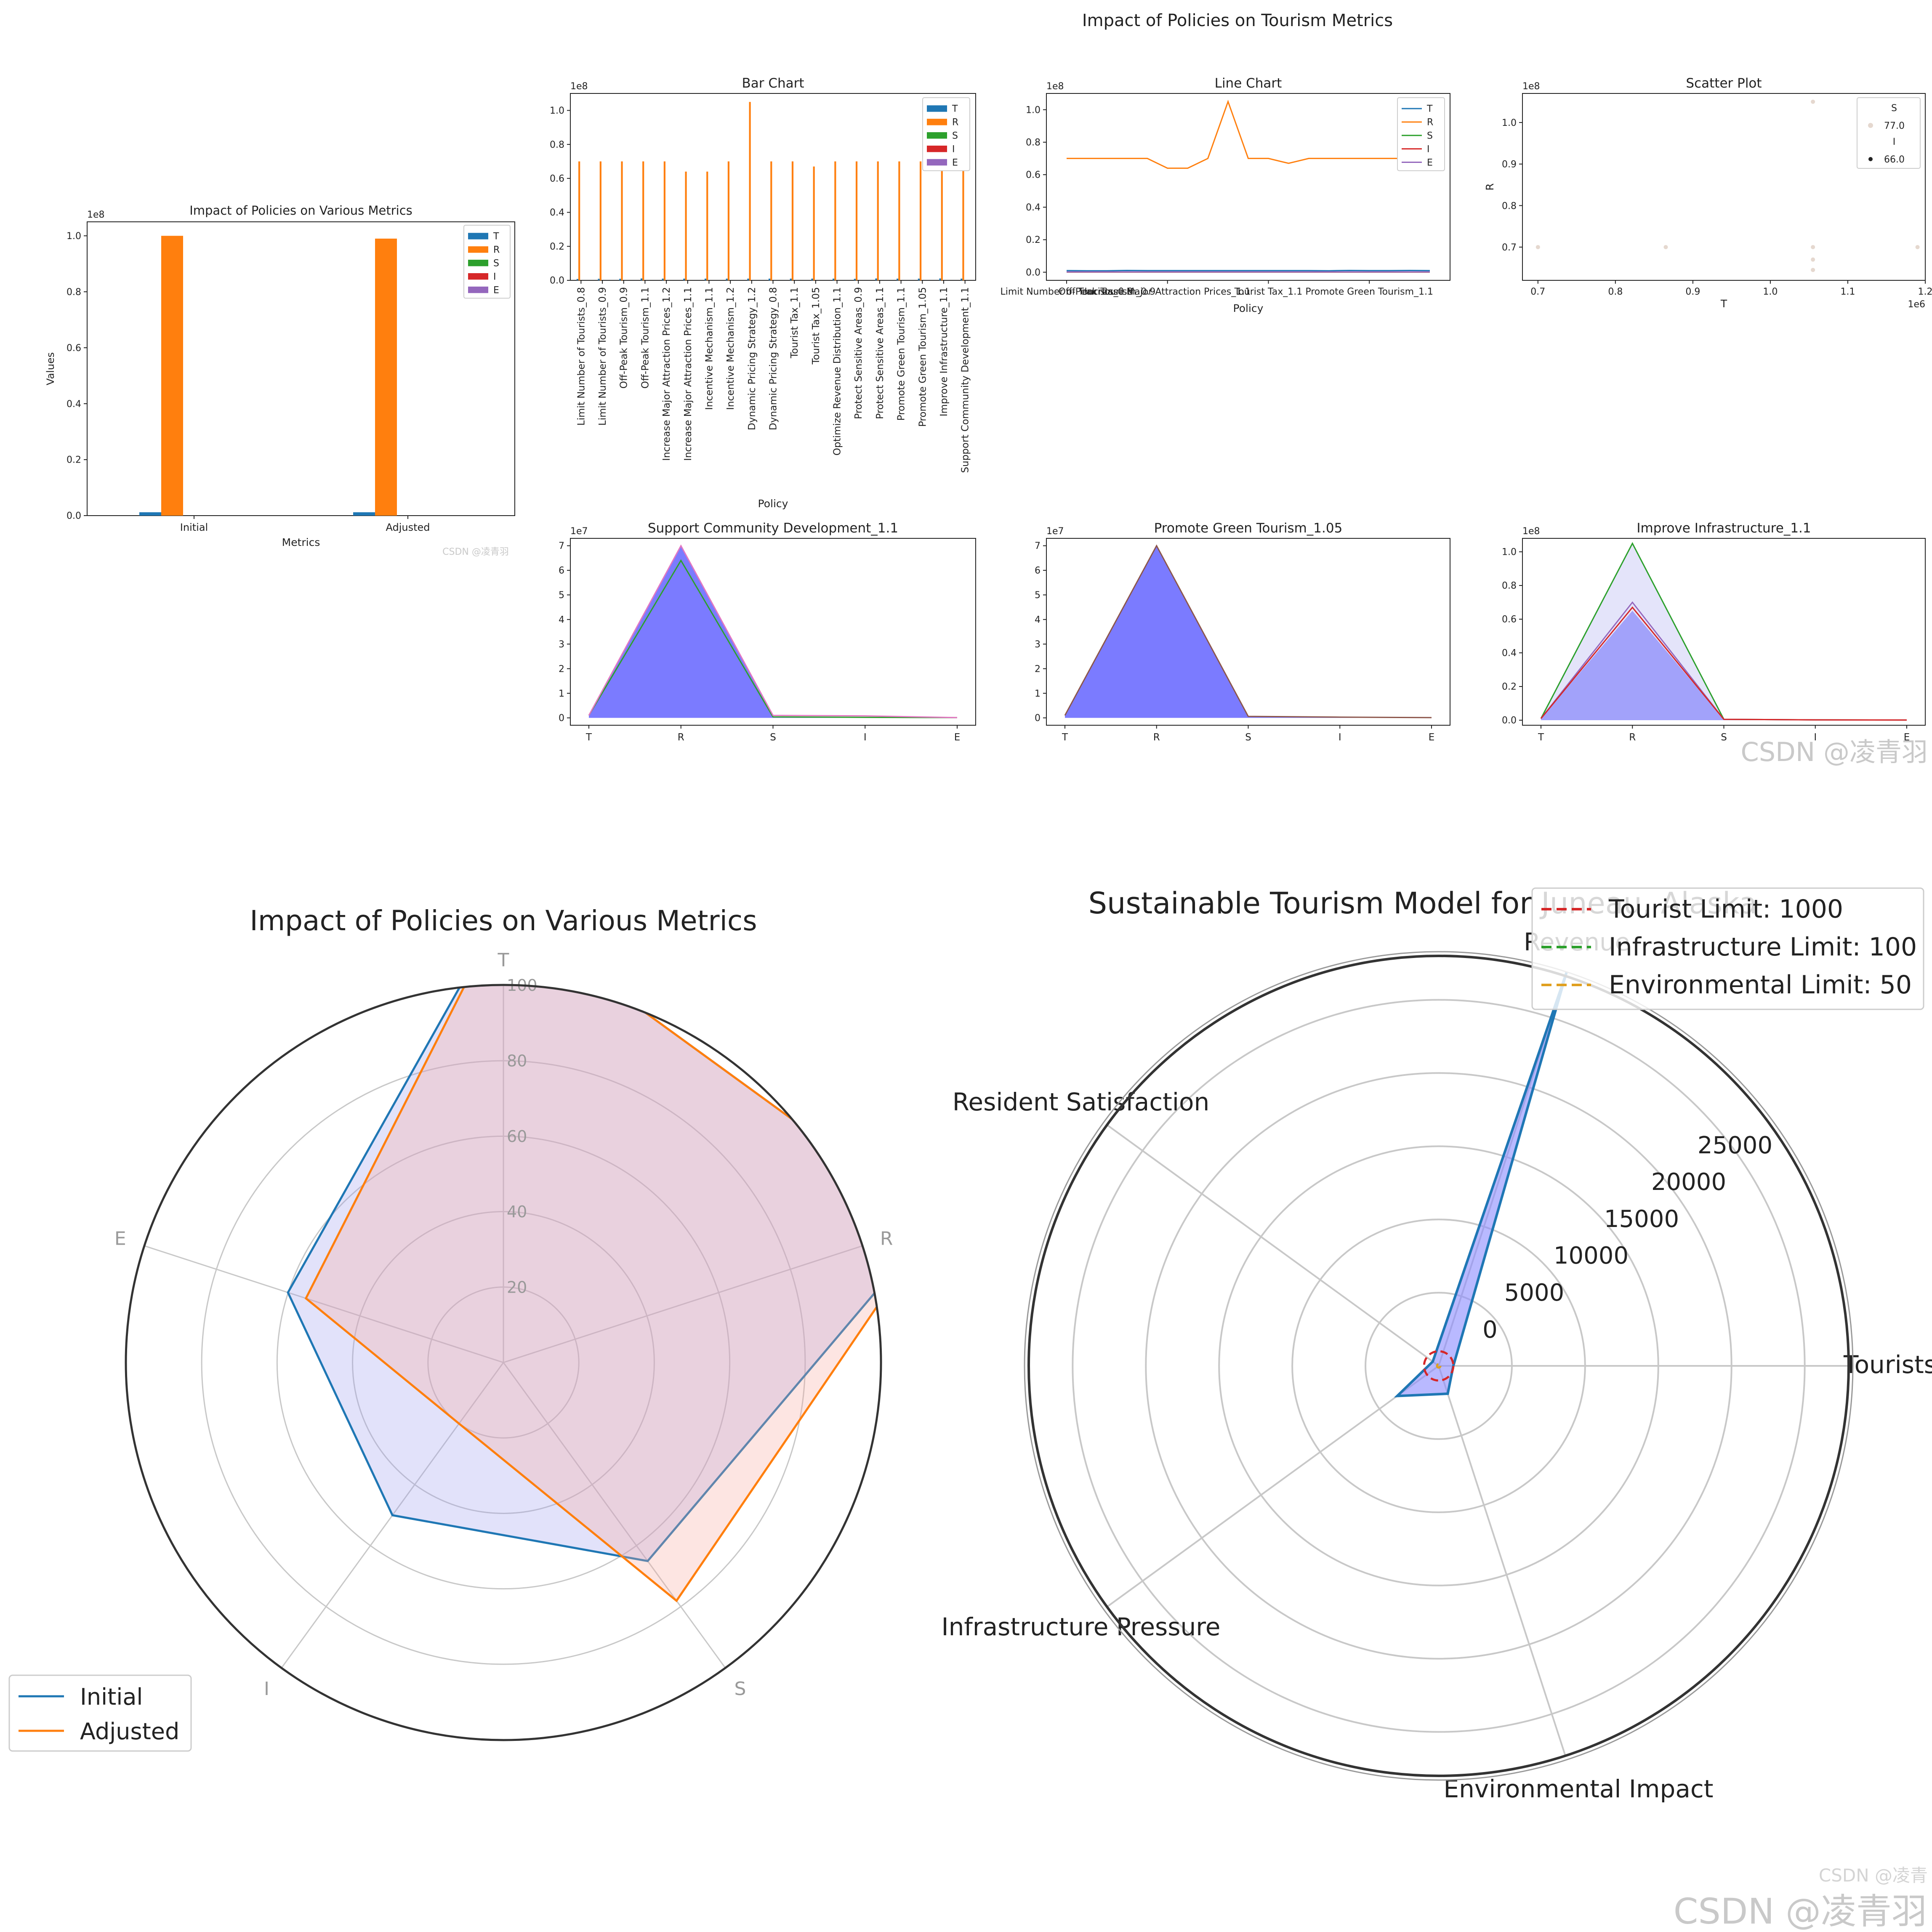 Image resolution: width=1932 pixels, height=1932 pixels. What do you see at coordinates (731, 349) in the screenshot?
I see `x-tick-label: Incentive Mechanism_1.2` at bounding box center [731, 349].